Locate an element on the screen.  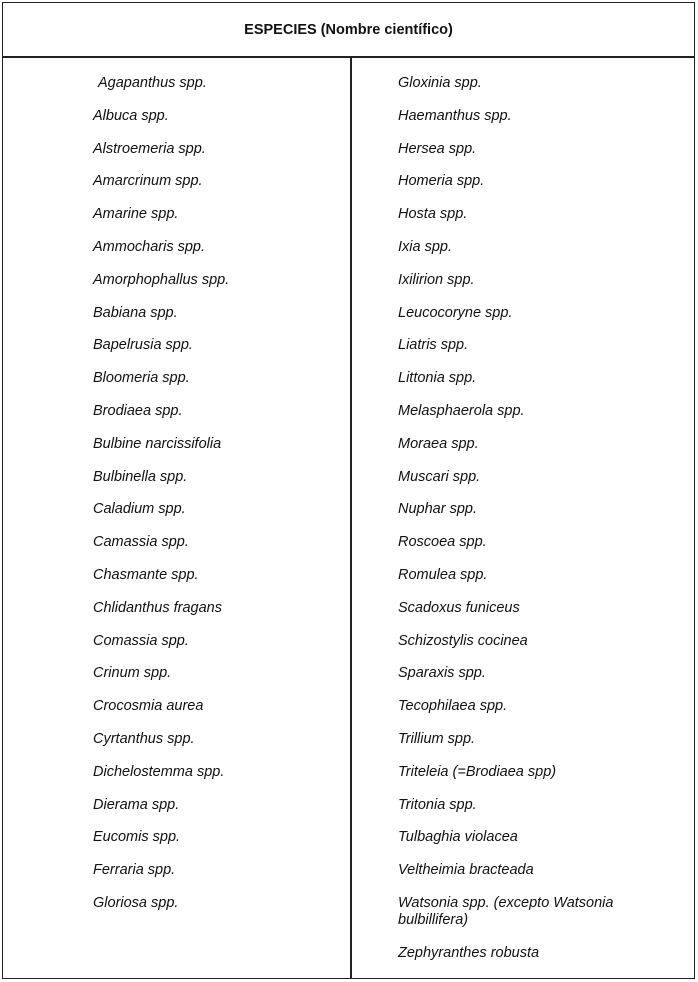
species-item: Moraea spp. is located at coordinates (438, 443).